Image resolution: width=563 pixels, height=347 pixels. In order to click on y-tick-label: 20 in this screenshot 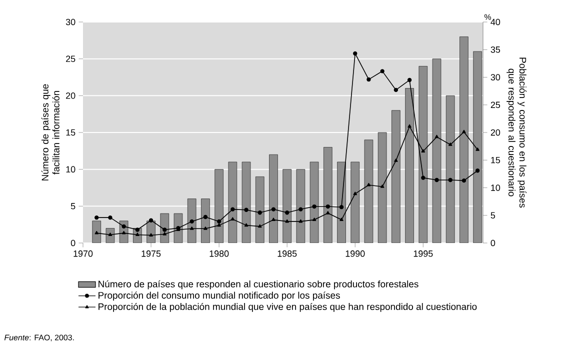, I will do `click(71, 95)`.